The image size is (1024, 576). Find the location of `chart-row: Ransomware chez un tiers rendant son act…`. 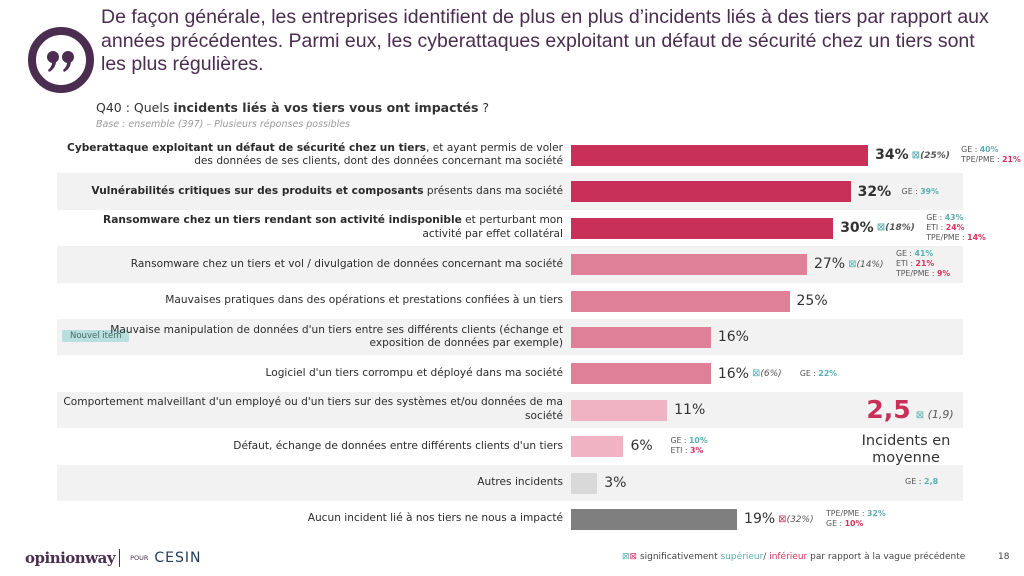

chart-row: Ransomware chez un tiers rendant son act… is located at coordinates (521, 228).